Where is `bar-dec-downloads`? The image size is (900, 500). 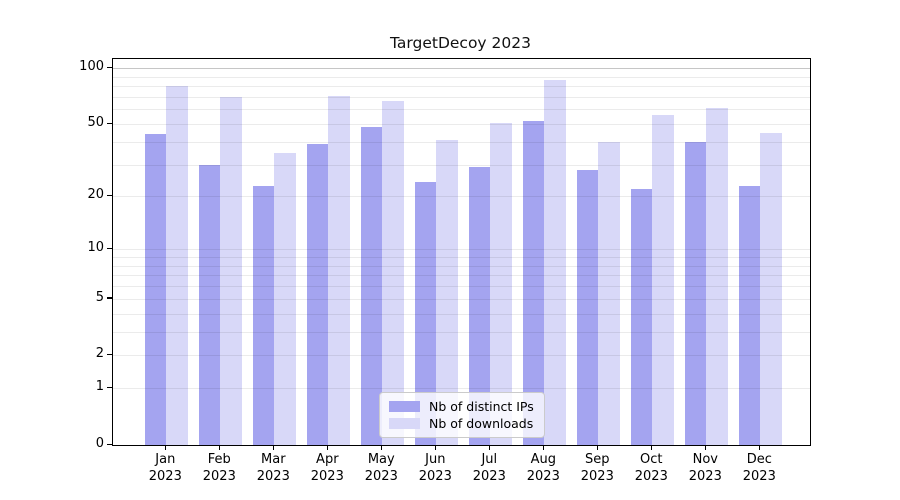
bar-dec-downloads is located at coordinates (771, 288).